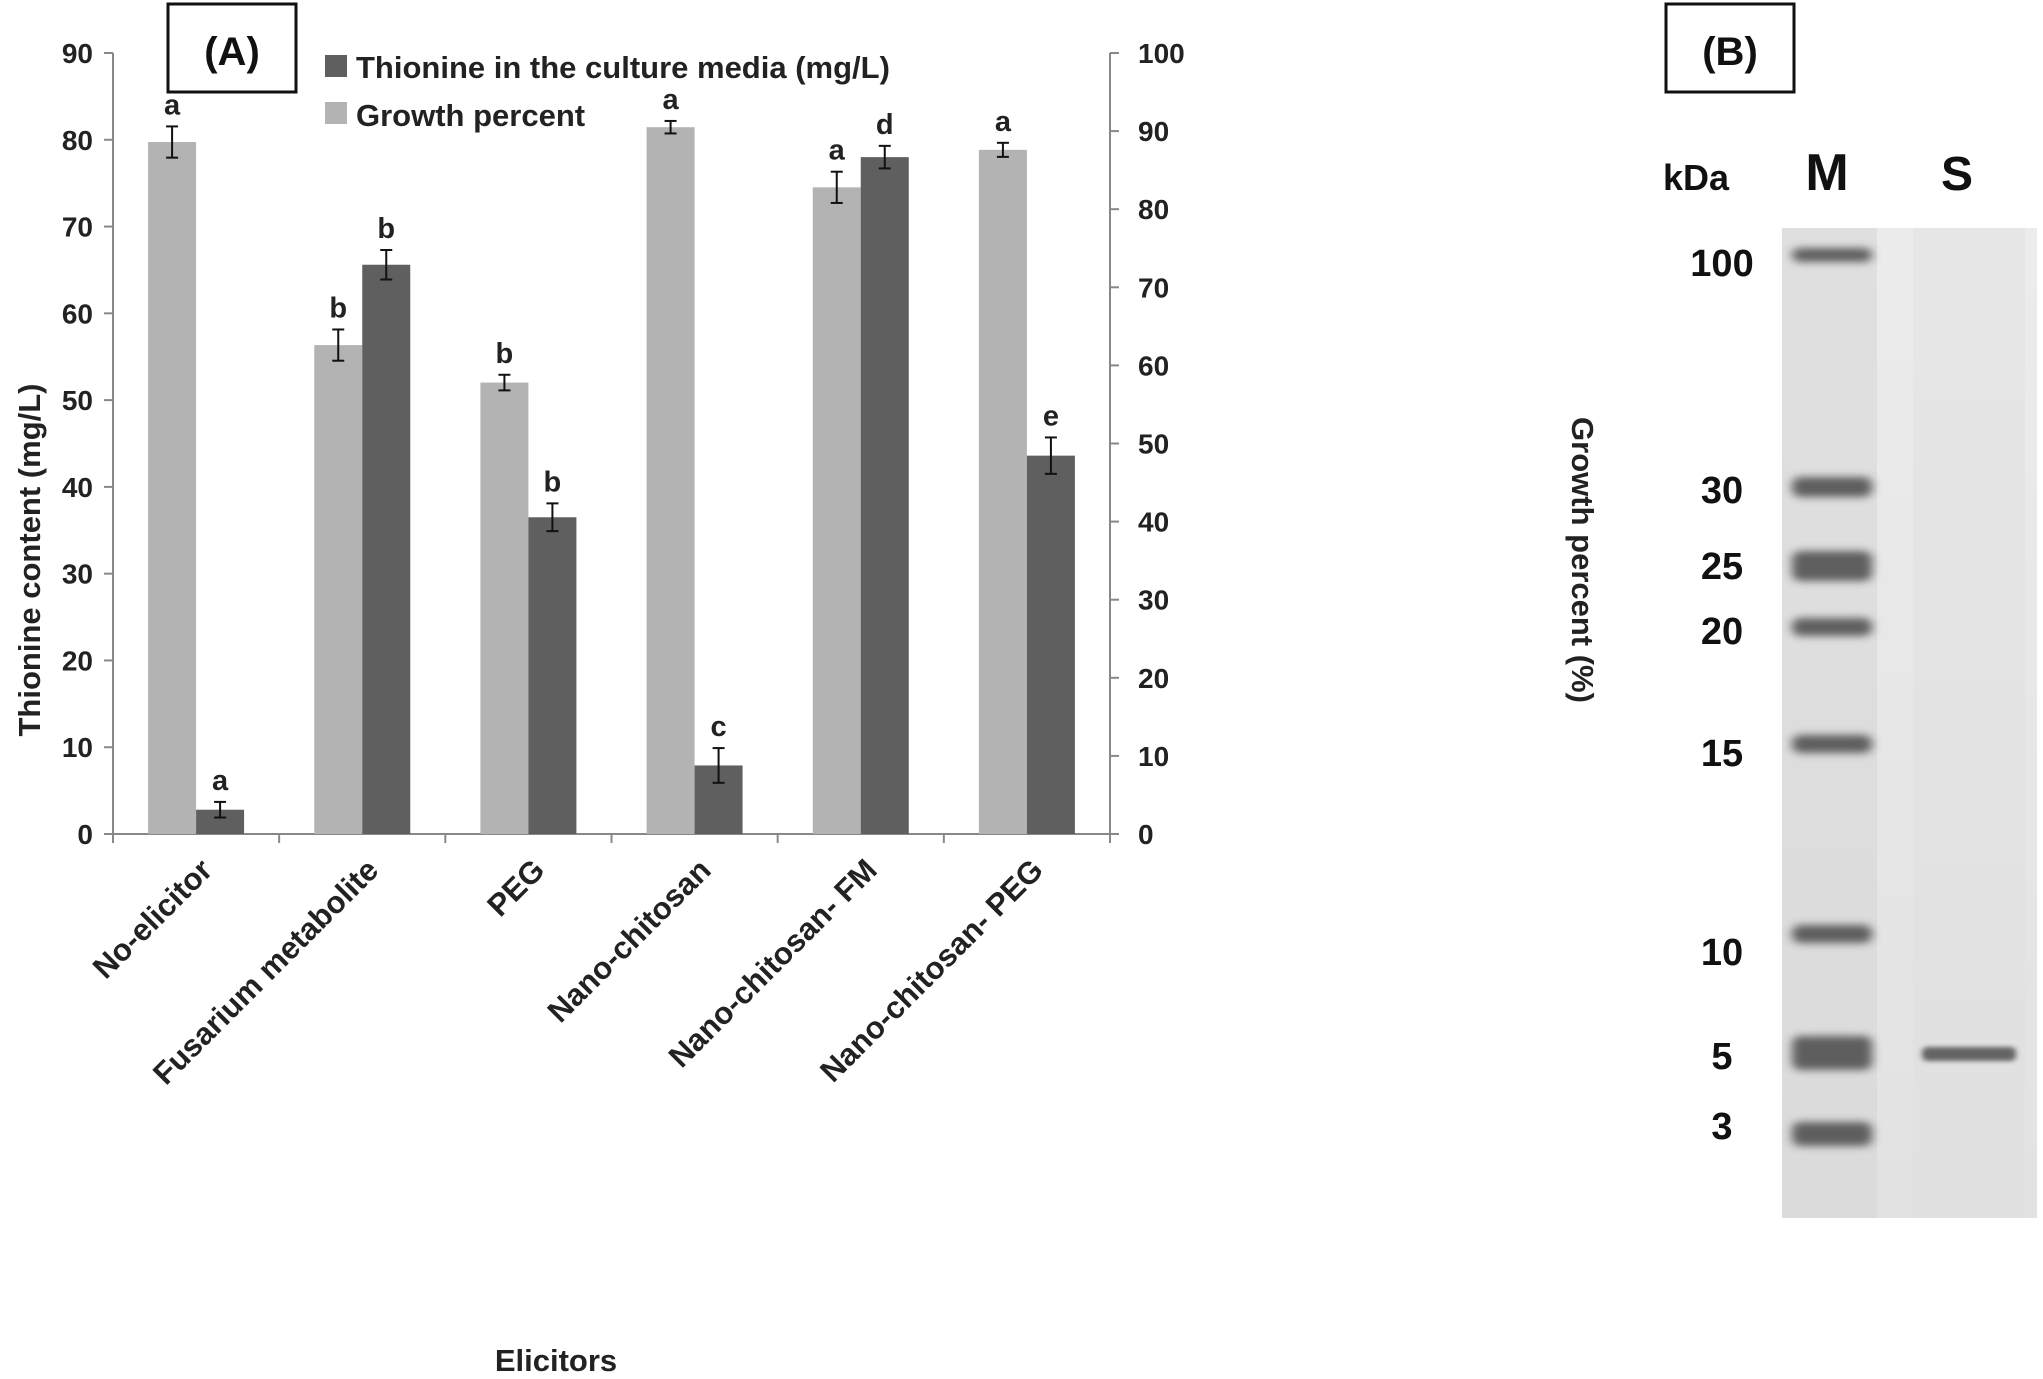 The image size is (2043, 1379). I want to click on y-tick-label-right: 100, so click(1161, 53).